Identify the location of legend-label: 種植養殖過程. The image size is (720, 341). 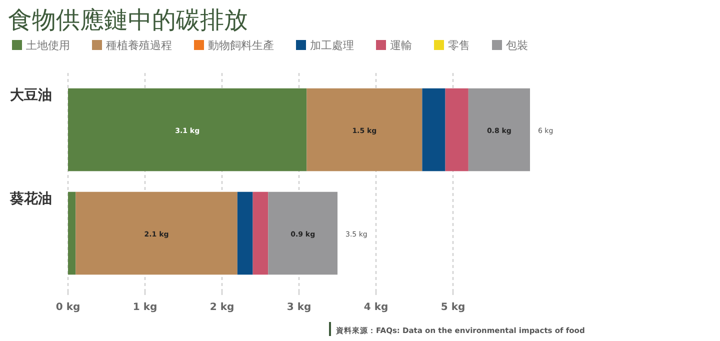
(139, 45).